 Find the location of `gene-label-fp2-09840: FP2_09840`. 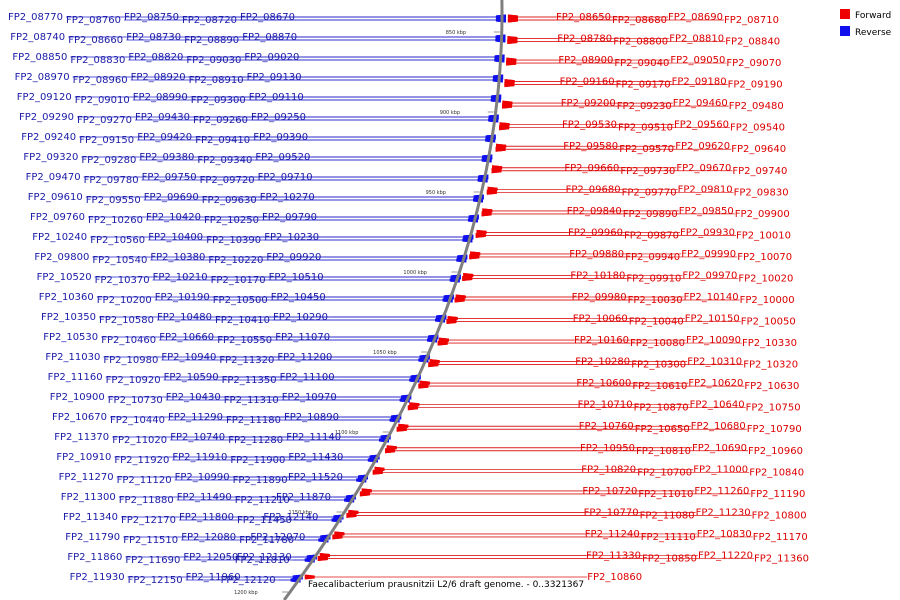

gene-label-fp2-09840: FP2_09840 is located at coordinates (594, 211).